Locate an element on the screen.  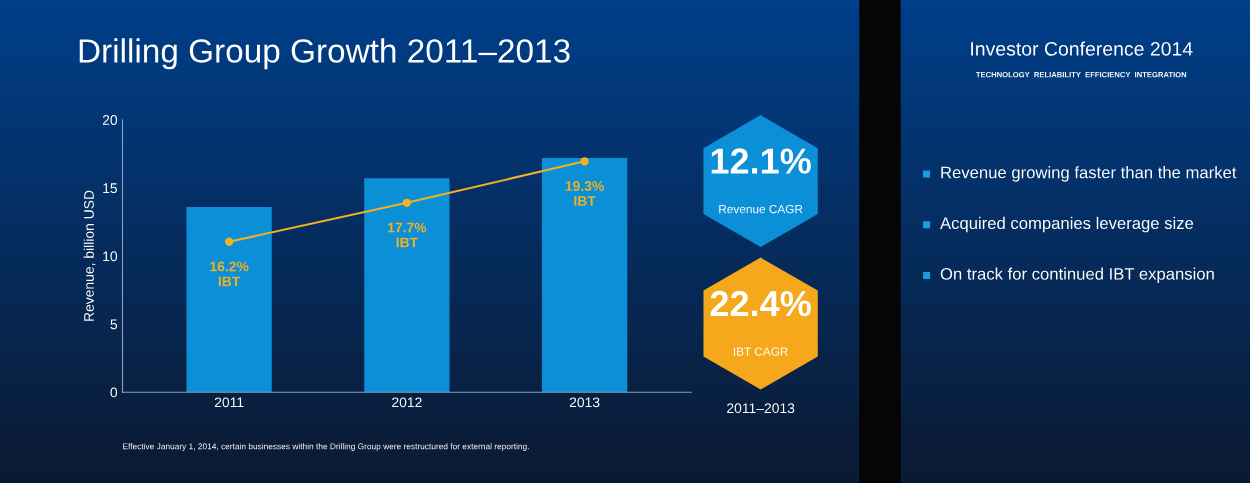
text: On track for continued IBT expansion is located at coordinates (1077, 275).